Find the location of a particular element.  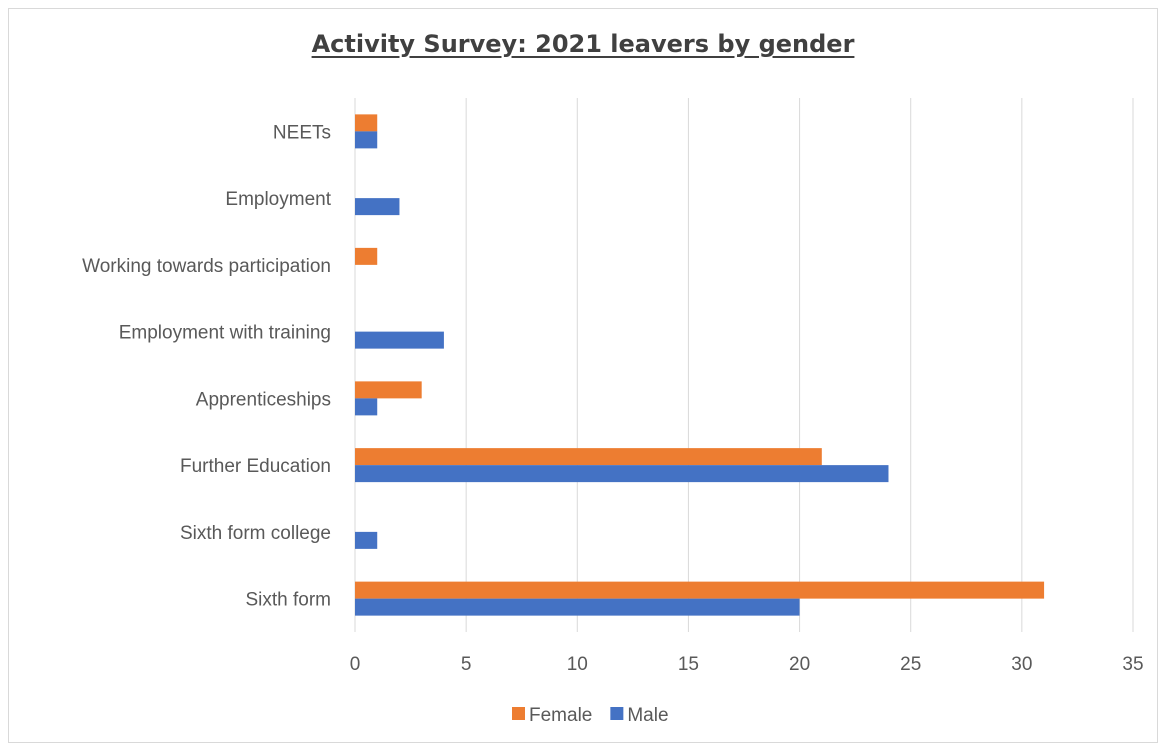

category-label: Sixth form college is located at coordinates (255, 533).